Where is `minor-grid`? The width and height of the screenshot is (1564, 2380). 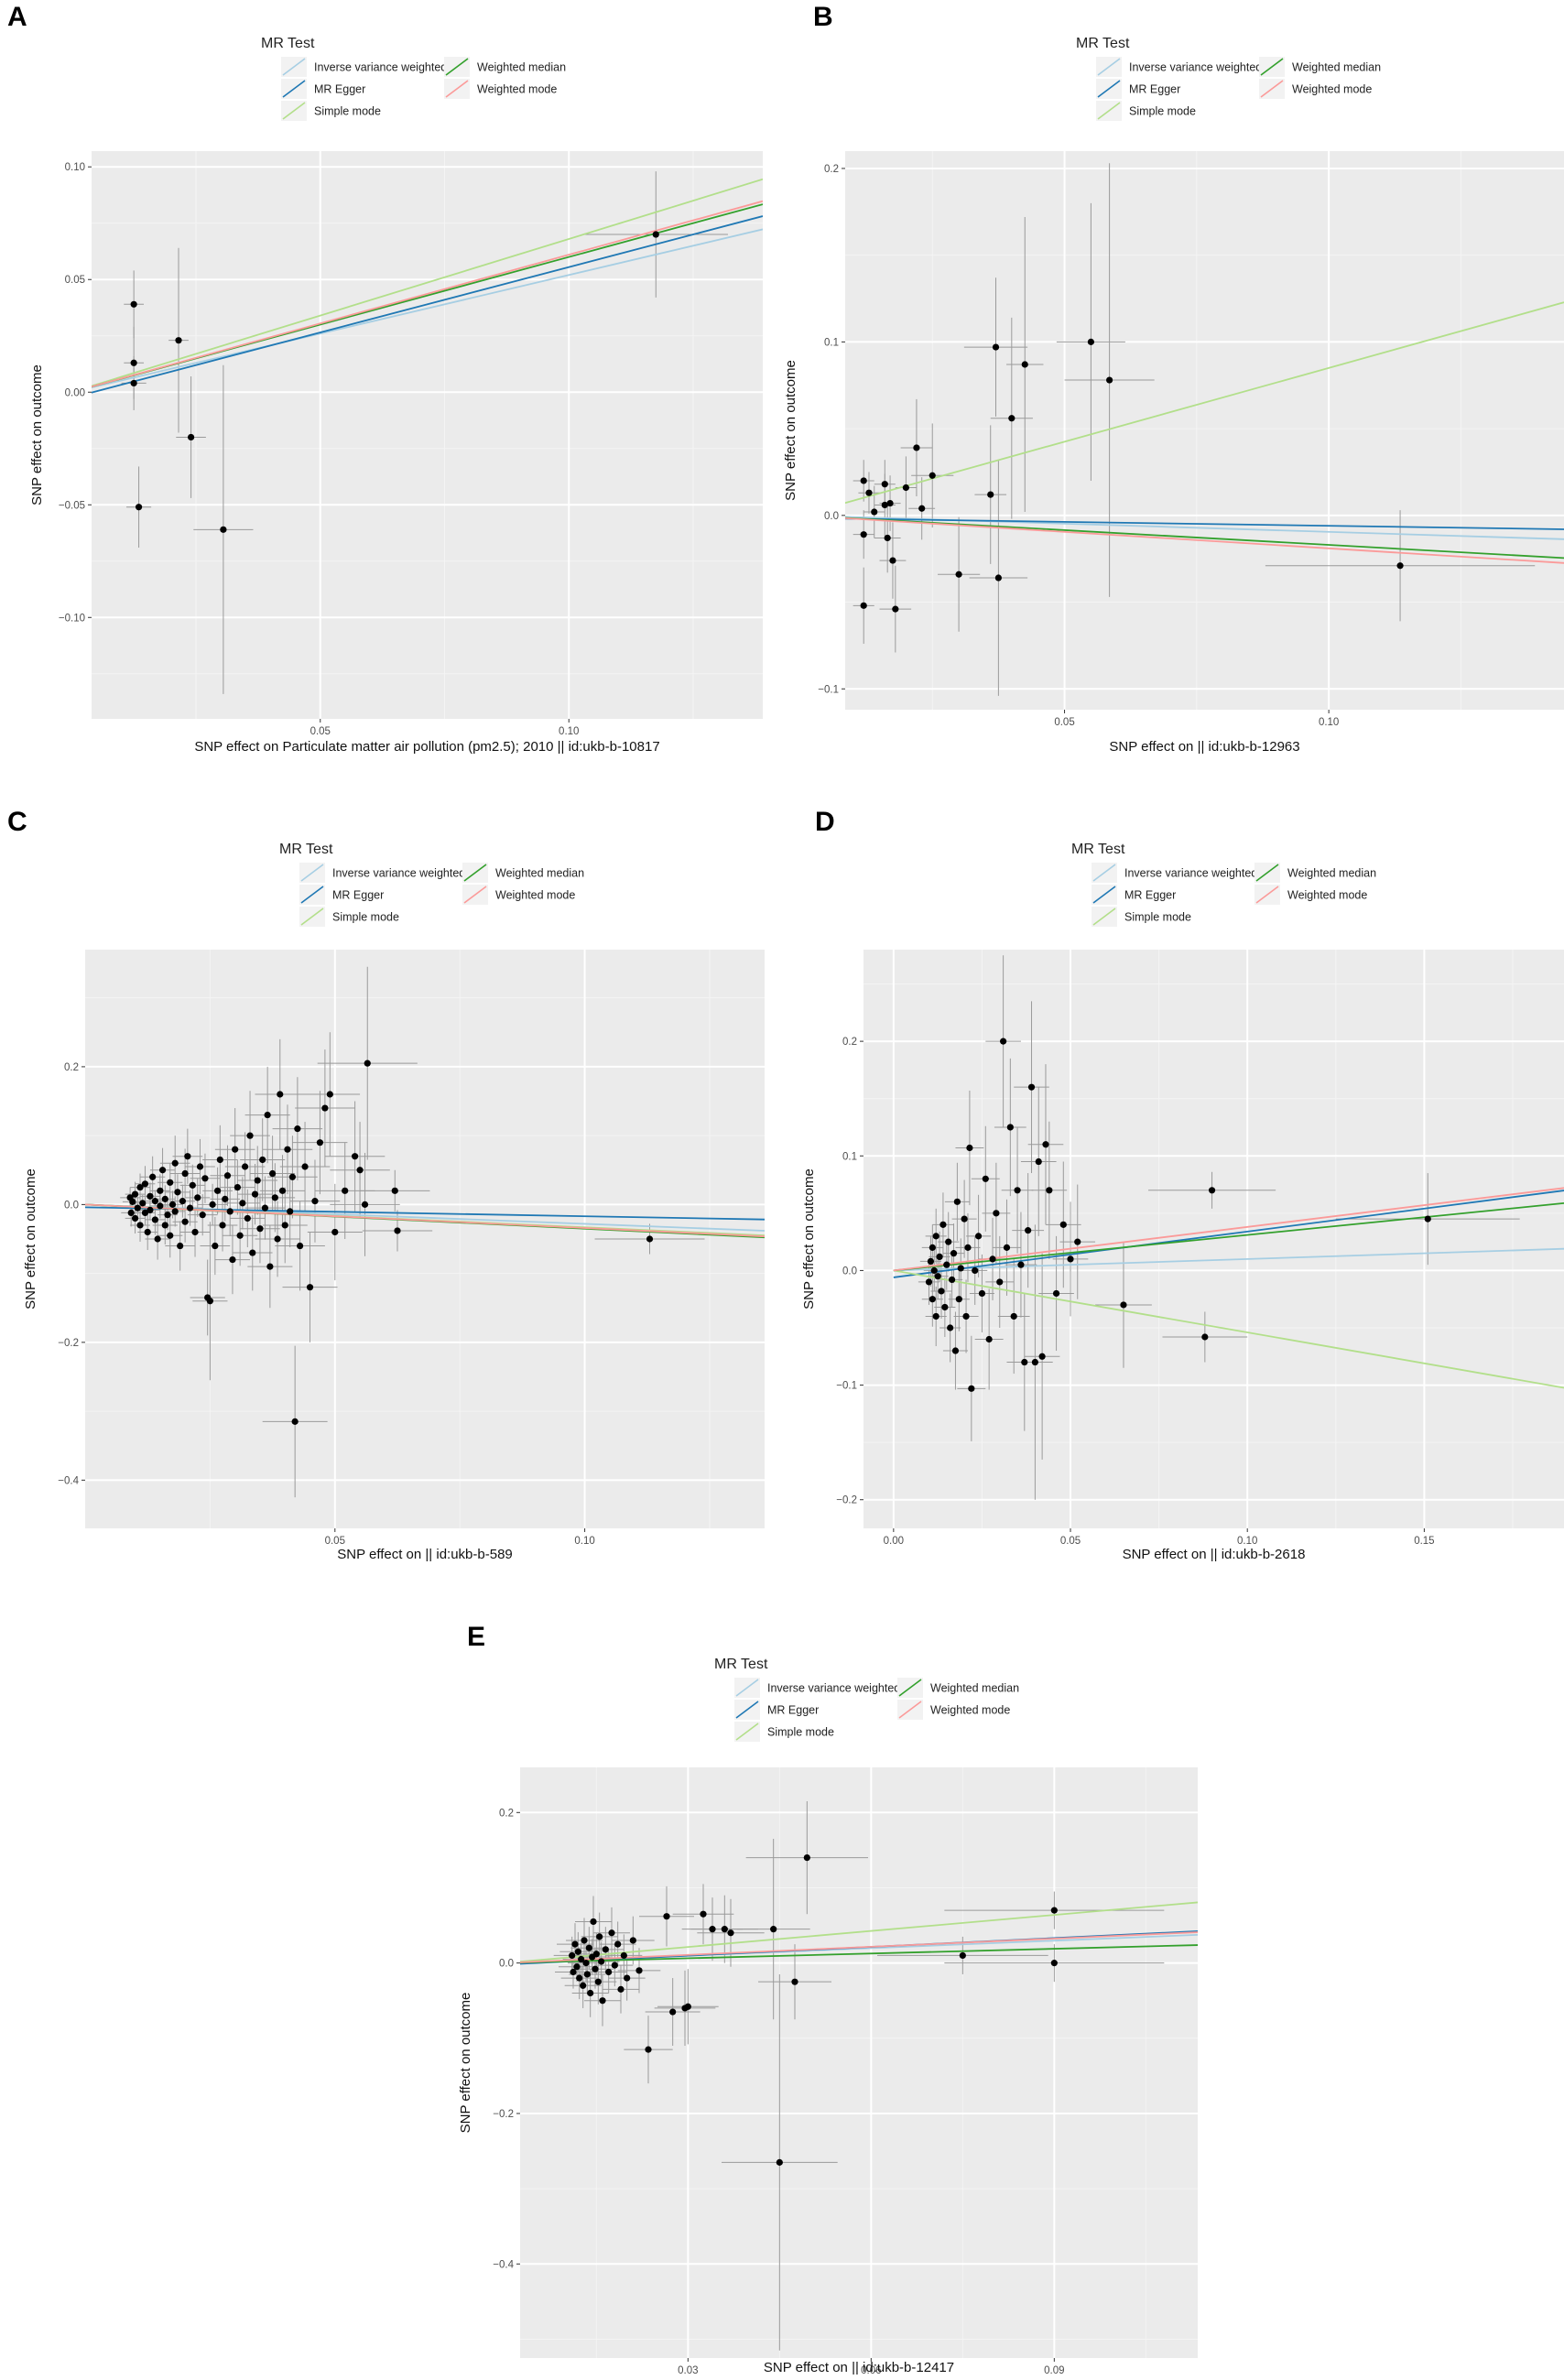 minor-grid is located at coordinates (428, 435).